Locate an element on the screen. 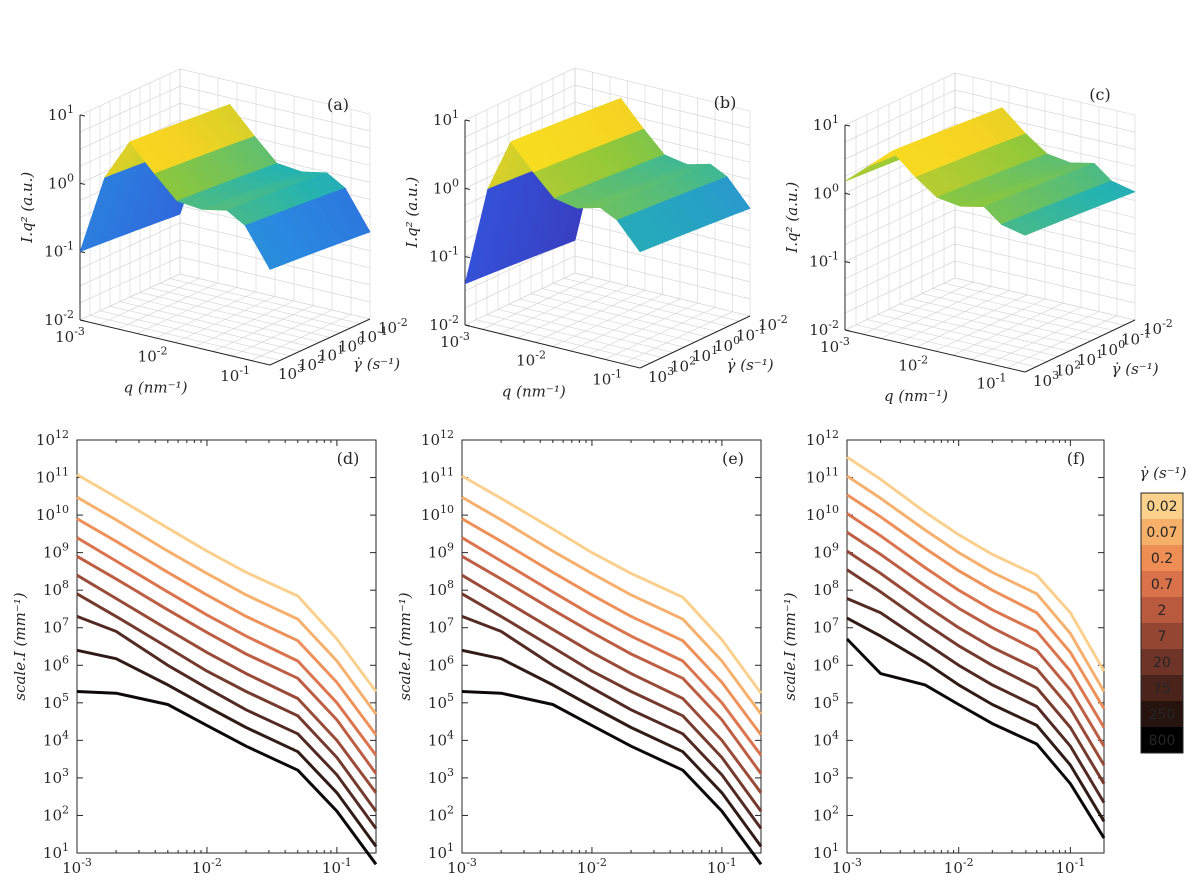 The image size is (1200, 886). y-tick-label: 10⁷ is located at coordinates (441, 626).